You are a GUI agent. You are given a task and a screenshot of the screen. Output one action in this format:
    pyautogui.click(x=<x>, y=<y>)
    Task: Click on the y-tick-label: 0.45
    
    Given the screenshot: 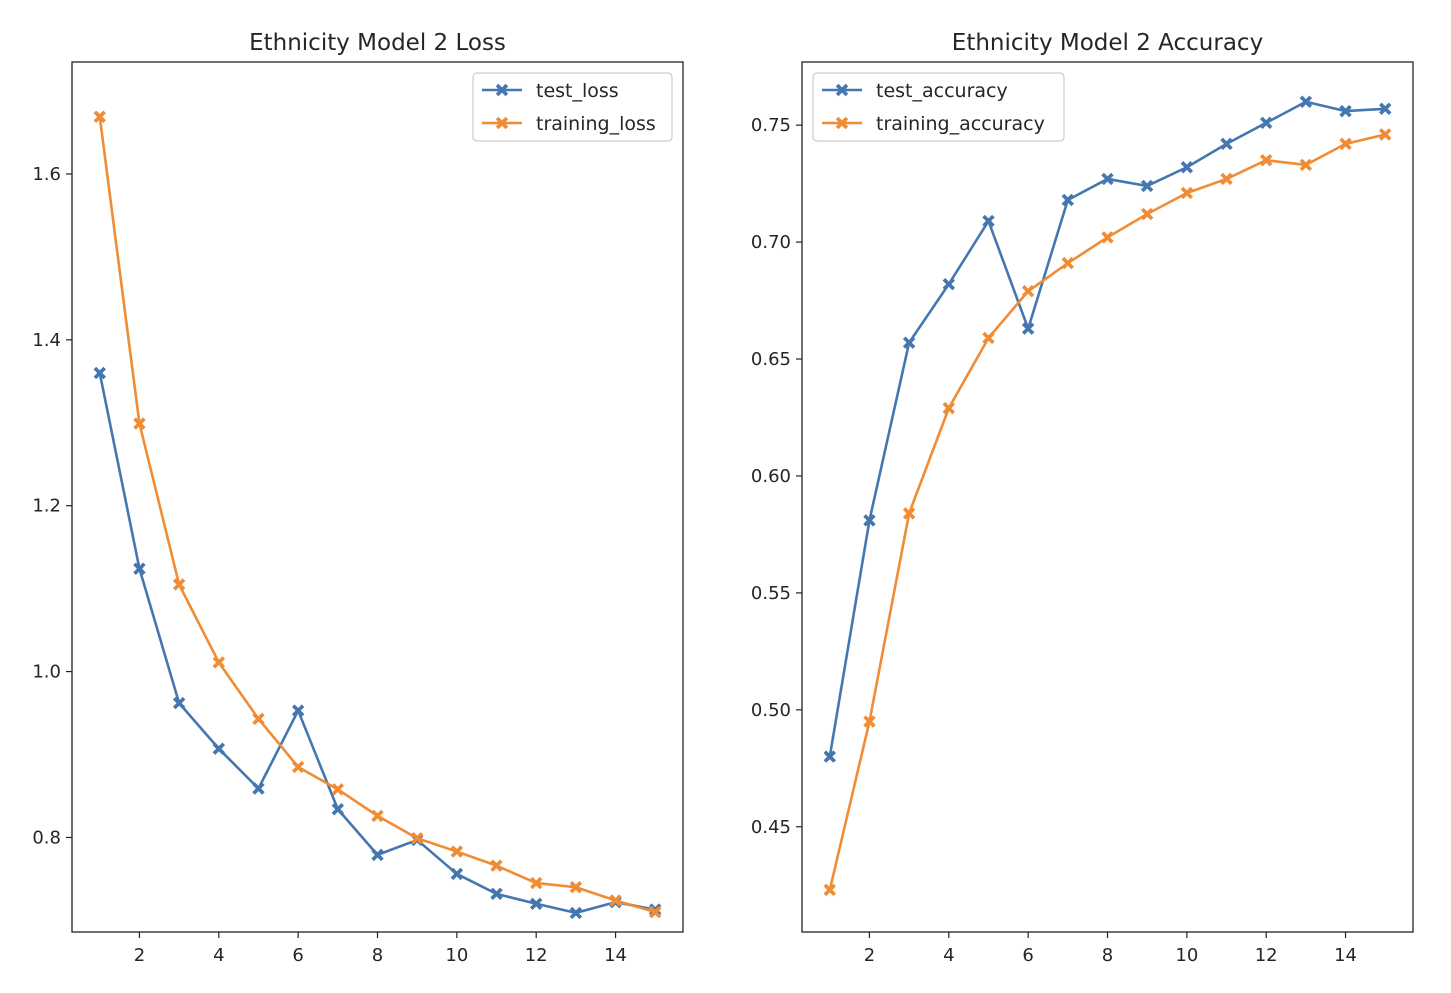 What is the action you would take?
    pyautogui.click(x=771, y=827)
    